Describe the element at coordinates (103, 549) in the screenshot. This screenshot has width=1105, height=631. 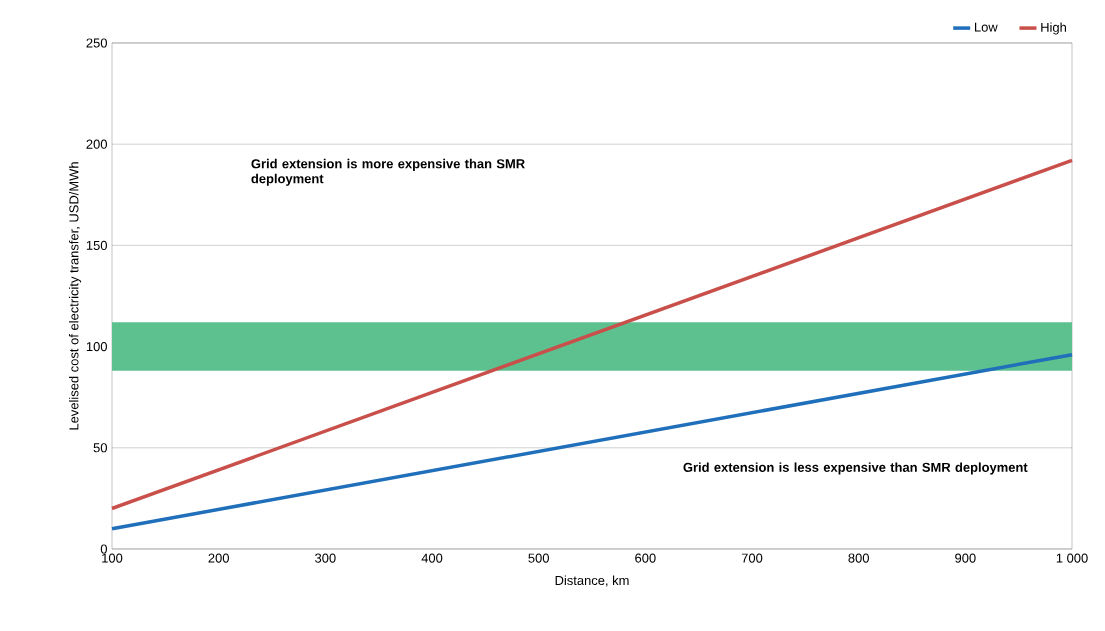
I see `y-tick-label: 0` at that location.